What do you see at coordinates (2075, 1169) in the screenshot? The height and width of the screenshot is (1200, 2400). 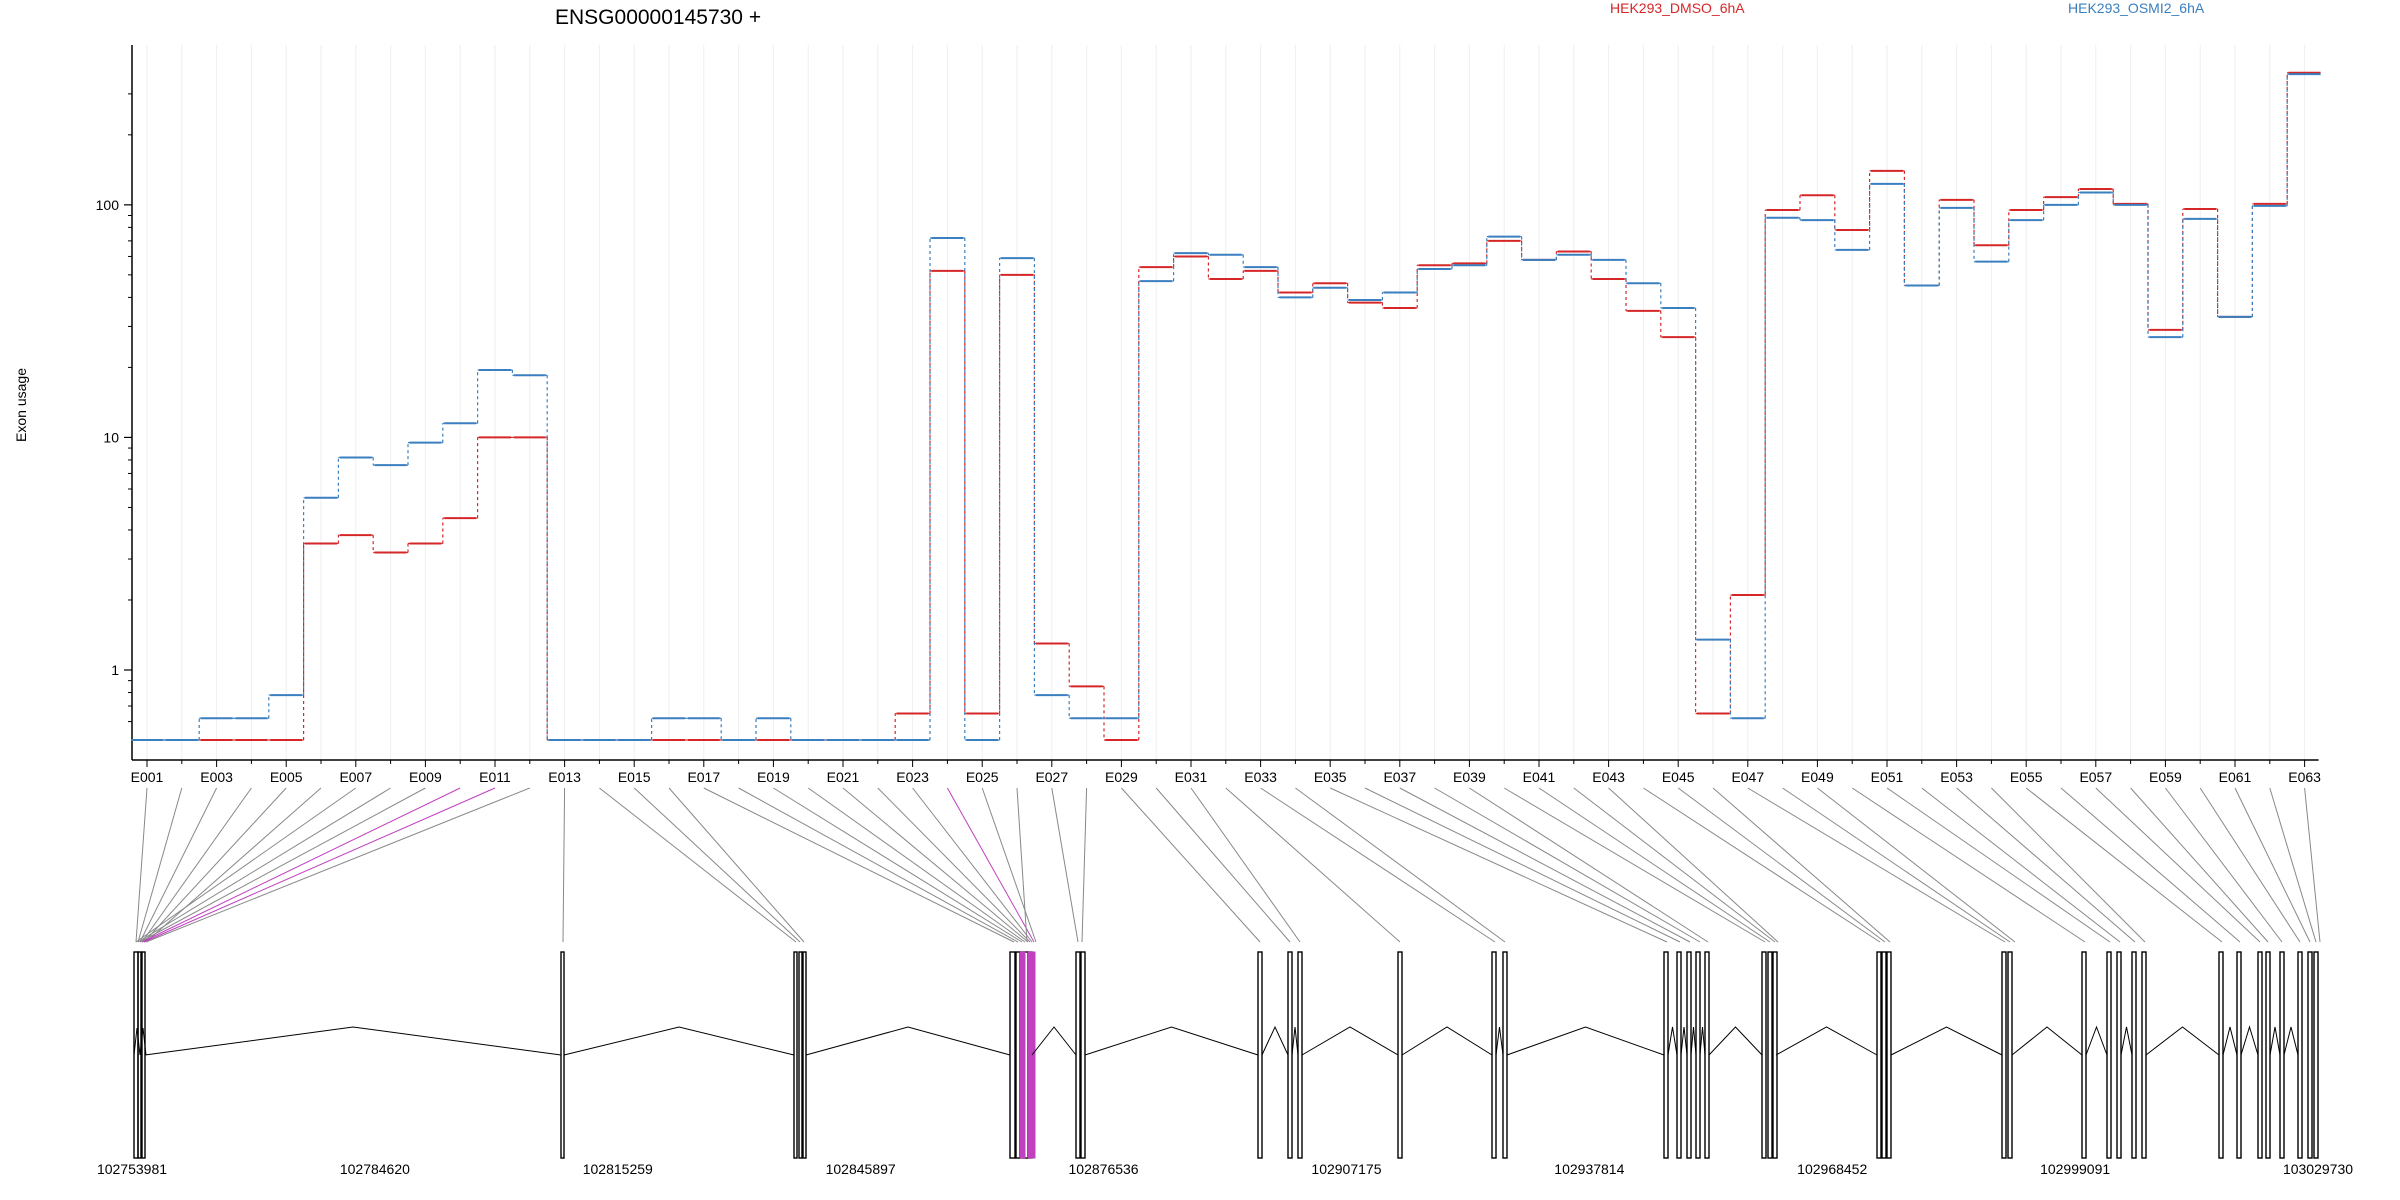 I see `genomic-tick-label: 102999091` at bounding box center [2075, 1169].